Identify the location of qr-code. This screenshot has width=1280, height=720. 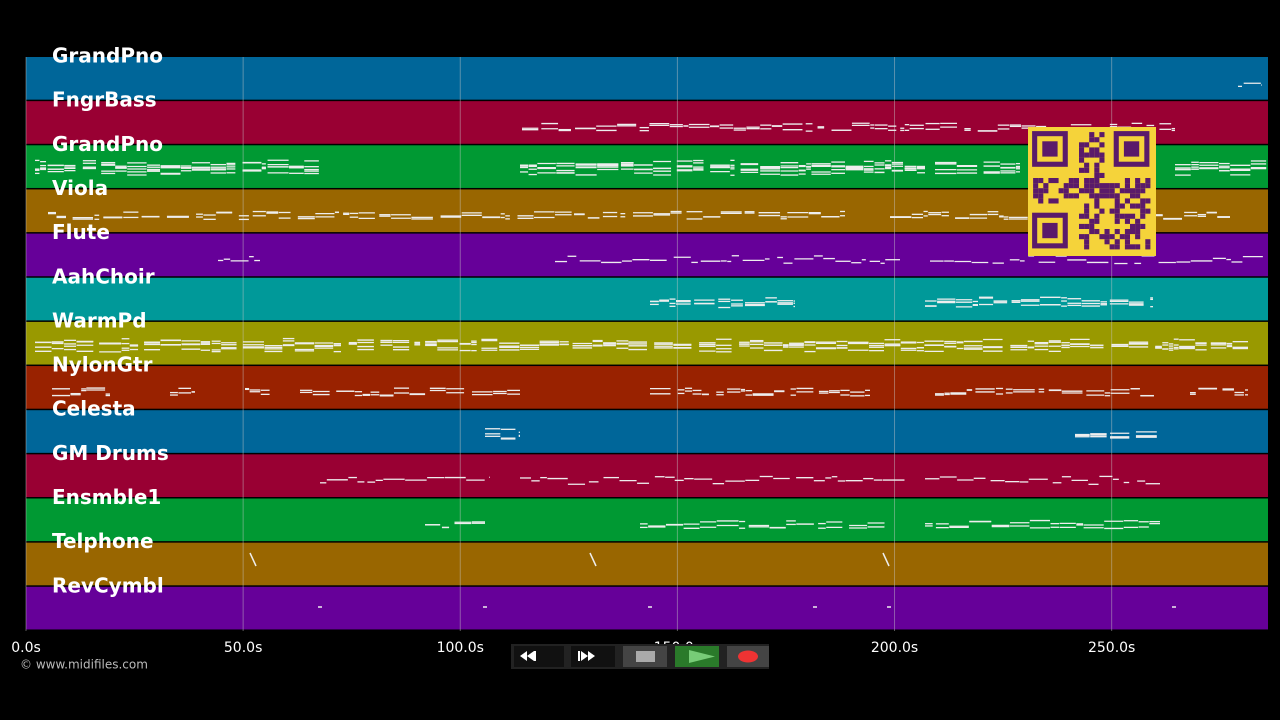
(1092, 191).